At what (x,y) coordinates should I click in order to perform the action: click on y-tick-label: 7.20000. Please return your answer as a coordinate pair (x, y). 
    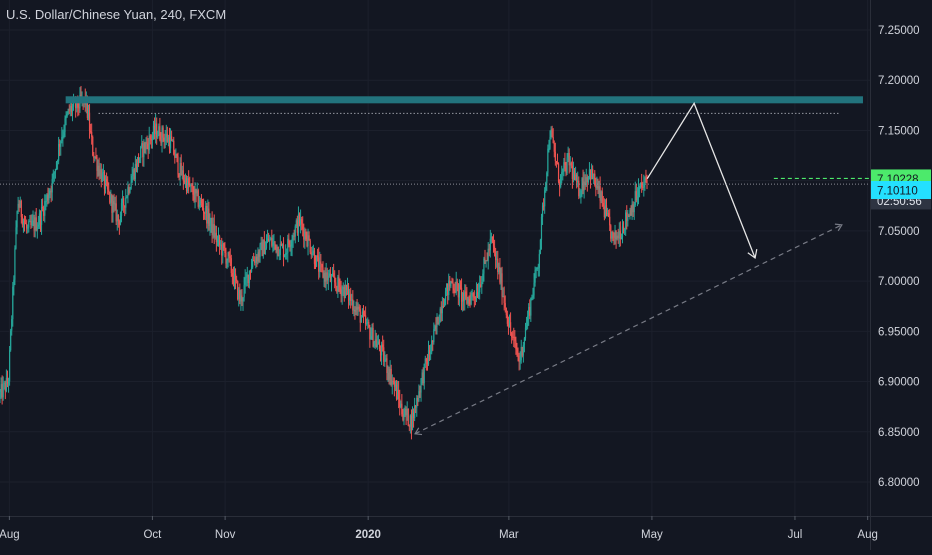
    Looking at the image, I should click on (899, 81).